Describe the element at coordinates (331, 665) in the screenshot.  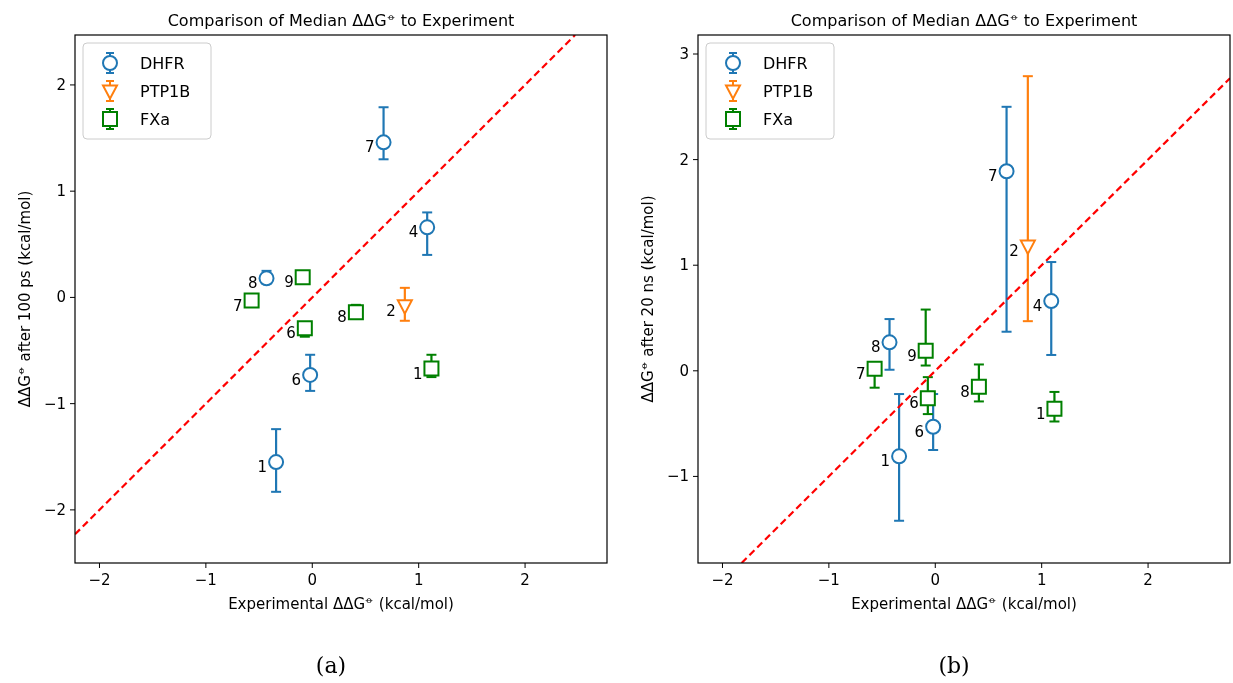
I see `text: (a)` at that location.